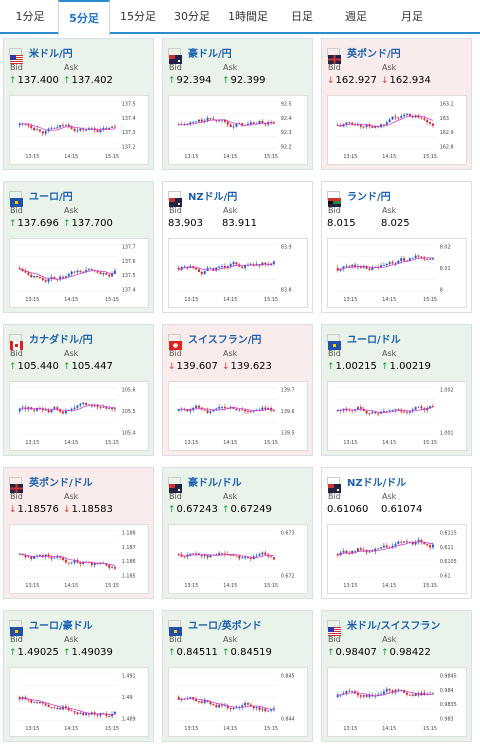 This screenshot has height=752, width=480. I want to click on currency-pair-name: 英ポンド/円, so click(374, 54).